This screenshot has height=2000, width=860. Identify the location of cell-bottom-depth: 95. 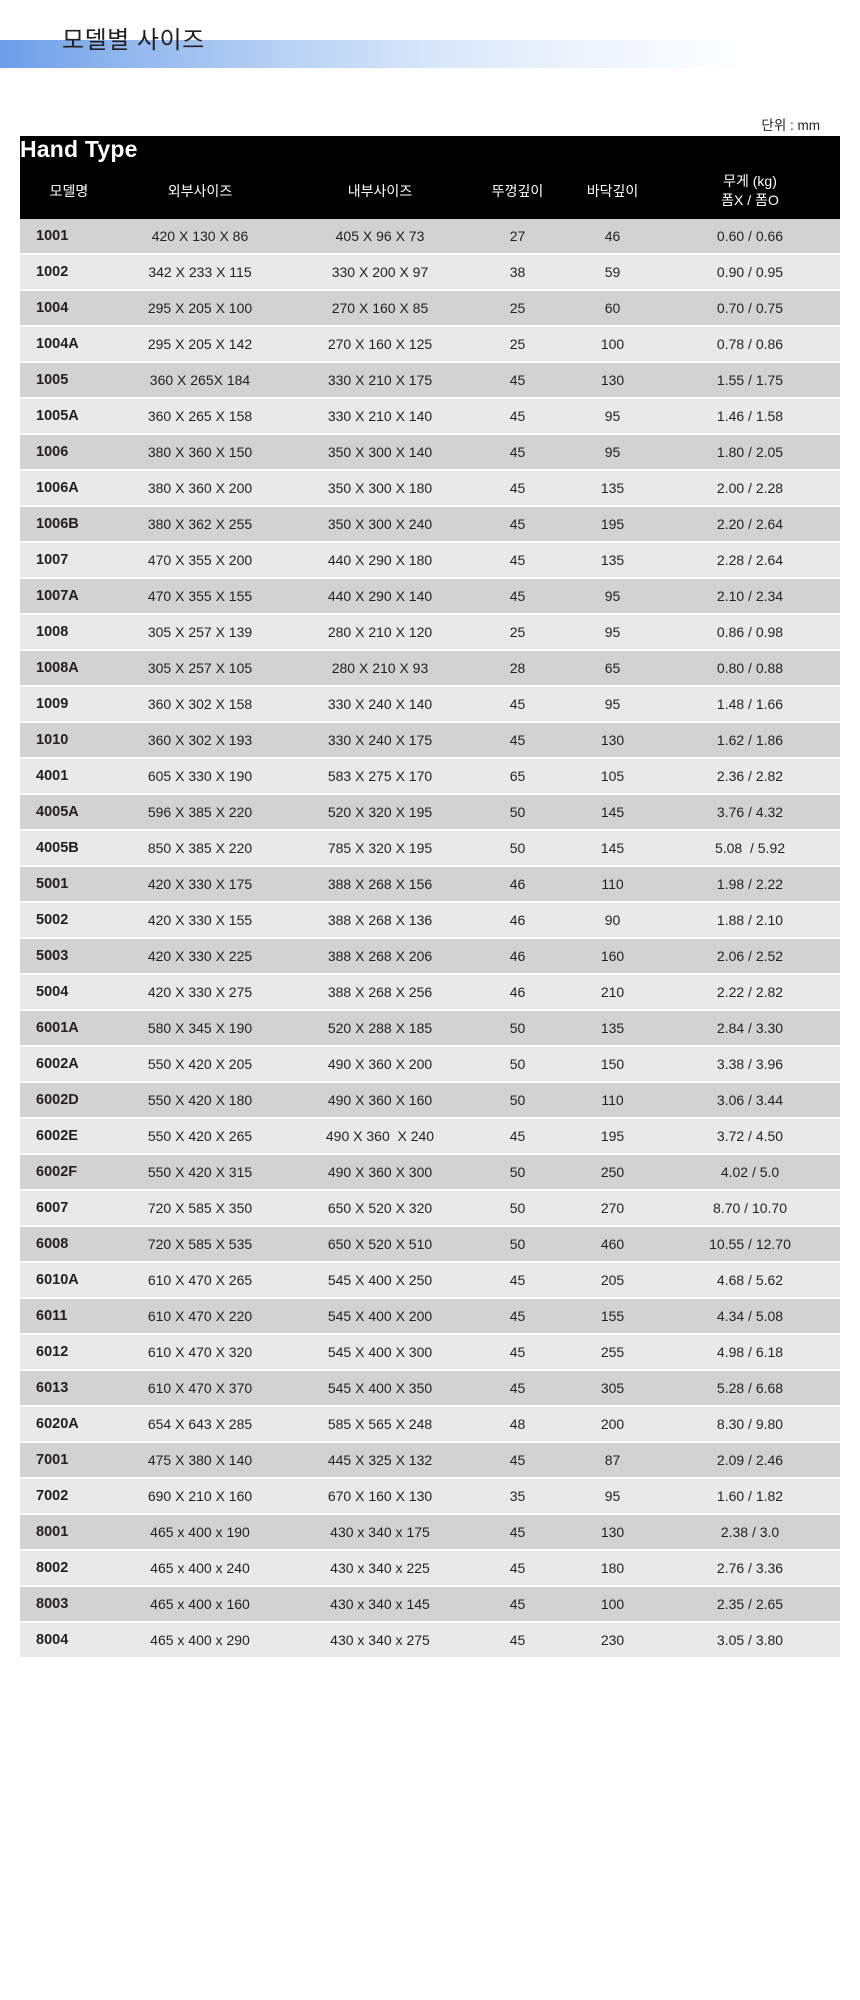
(612, 632).